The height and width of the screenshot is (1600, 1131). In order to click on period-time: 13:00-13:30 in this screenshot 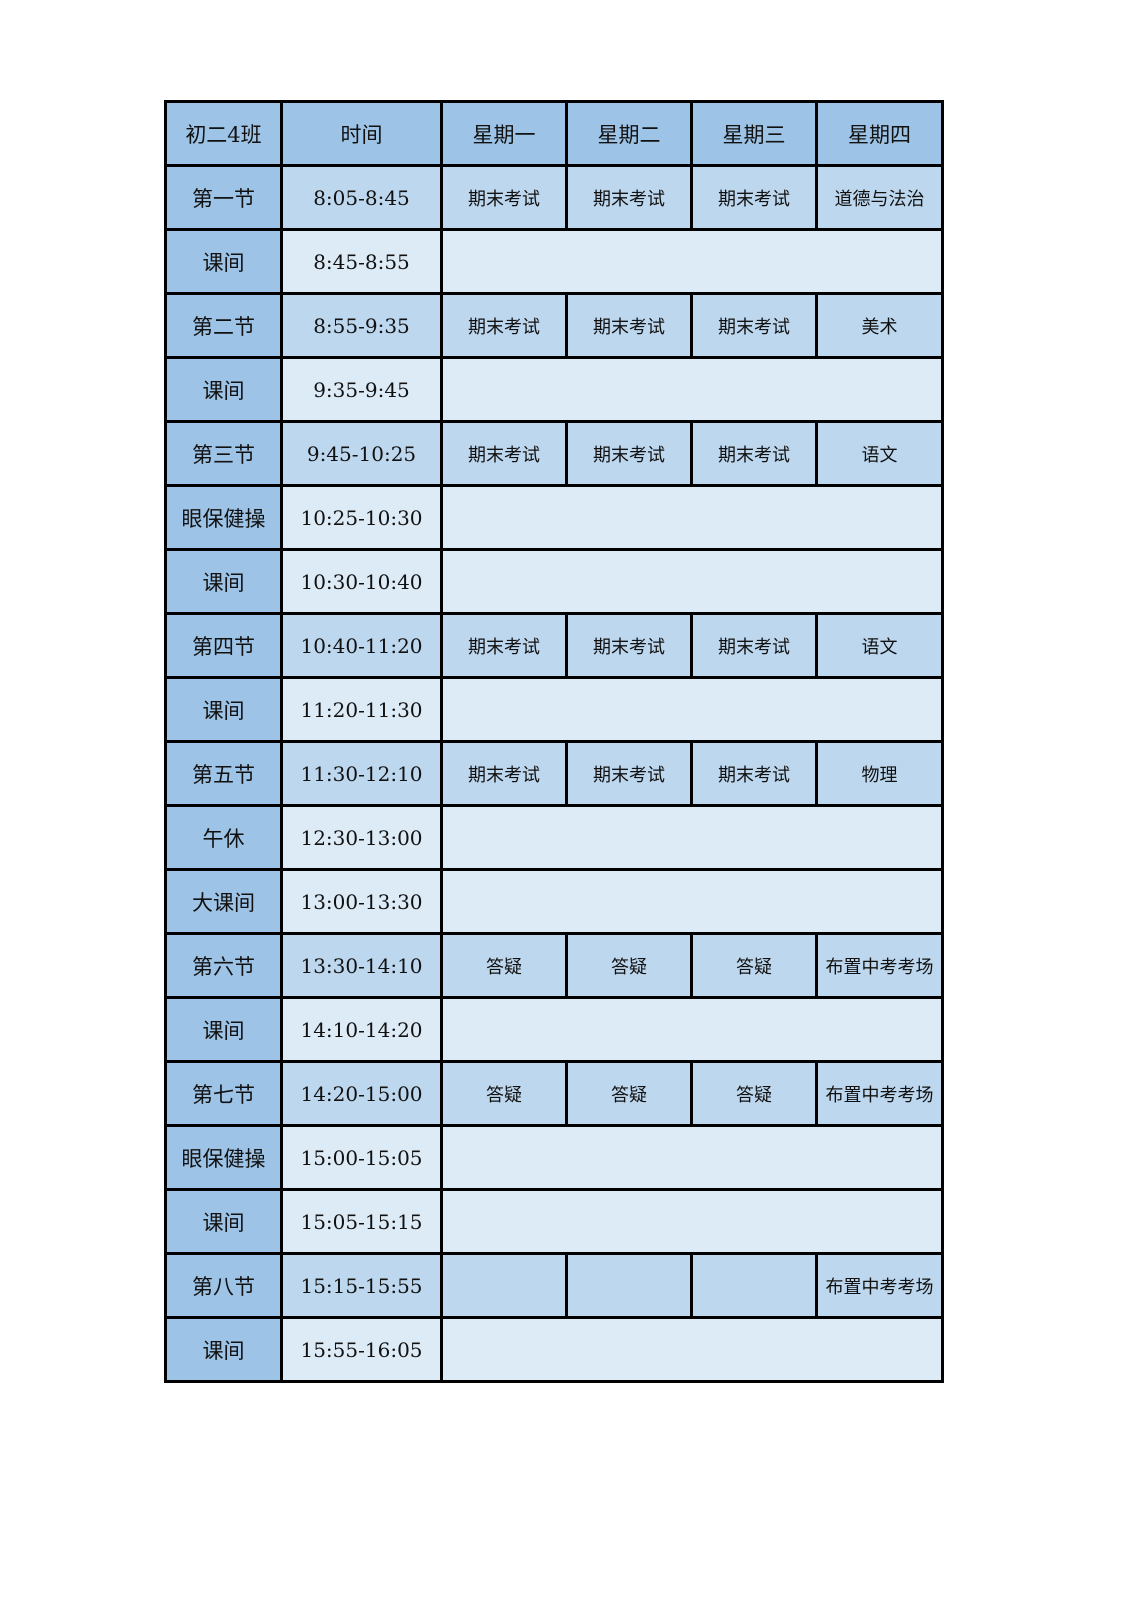, I will do `click(361, 901)`.